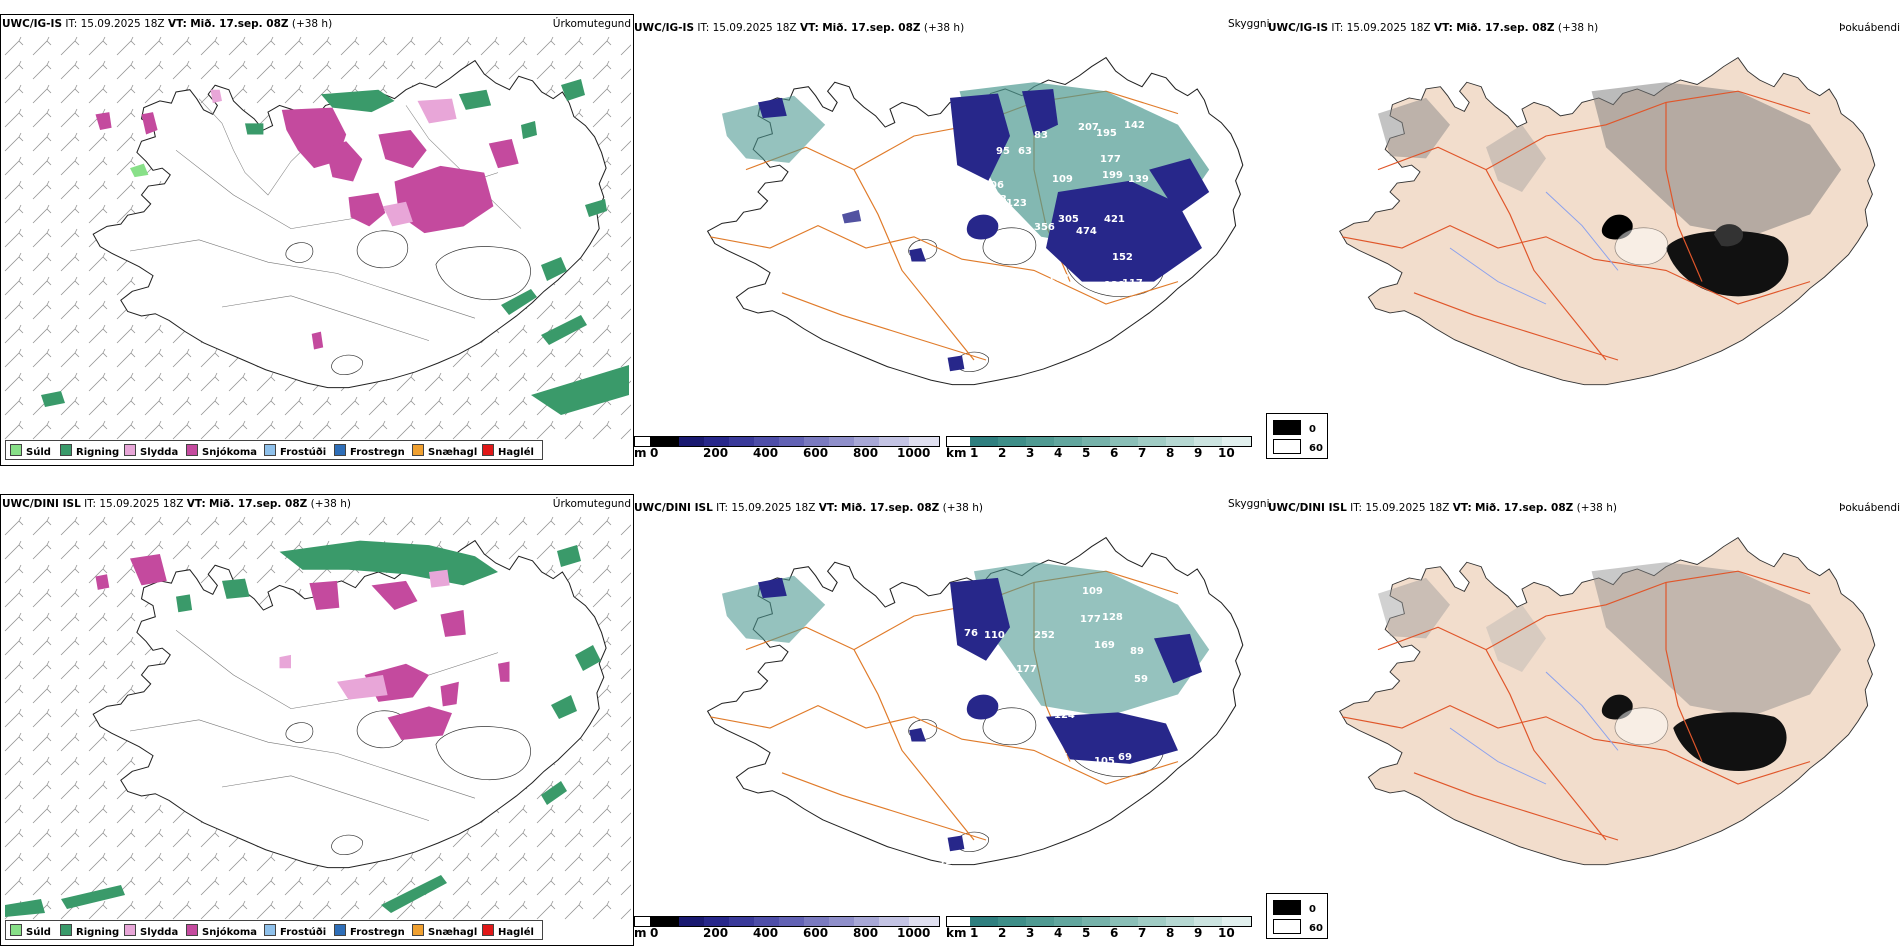  What do you see at coordinates (1134, 125) in the screenshot?
I see `vis-label: 142` at bounding box center [1134, 125].